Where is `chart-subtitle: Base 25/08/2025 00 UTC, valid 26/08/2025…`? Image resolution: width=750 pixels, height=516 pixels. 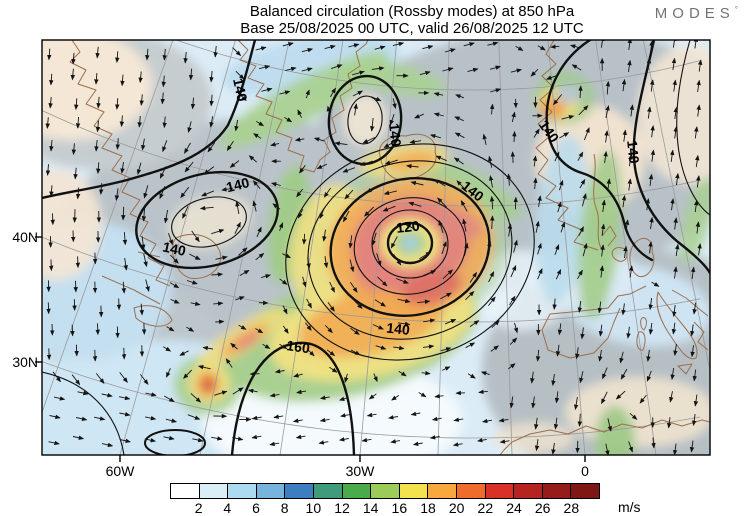 chart-subtitle: Base 25/08/2025 00 UTC, valid 26/08/2025… is located at coordinates (412, 28).